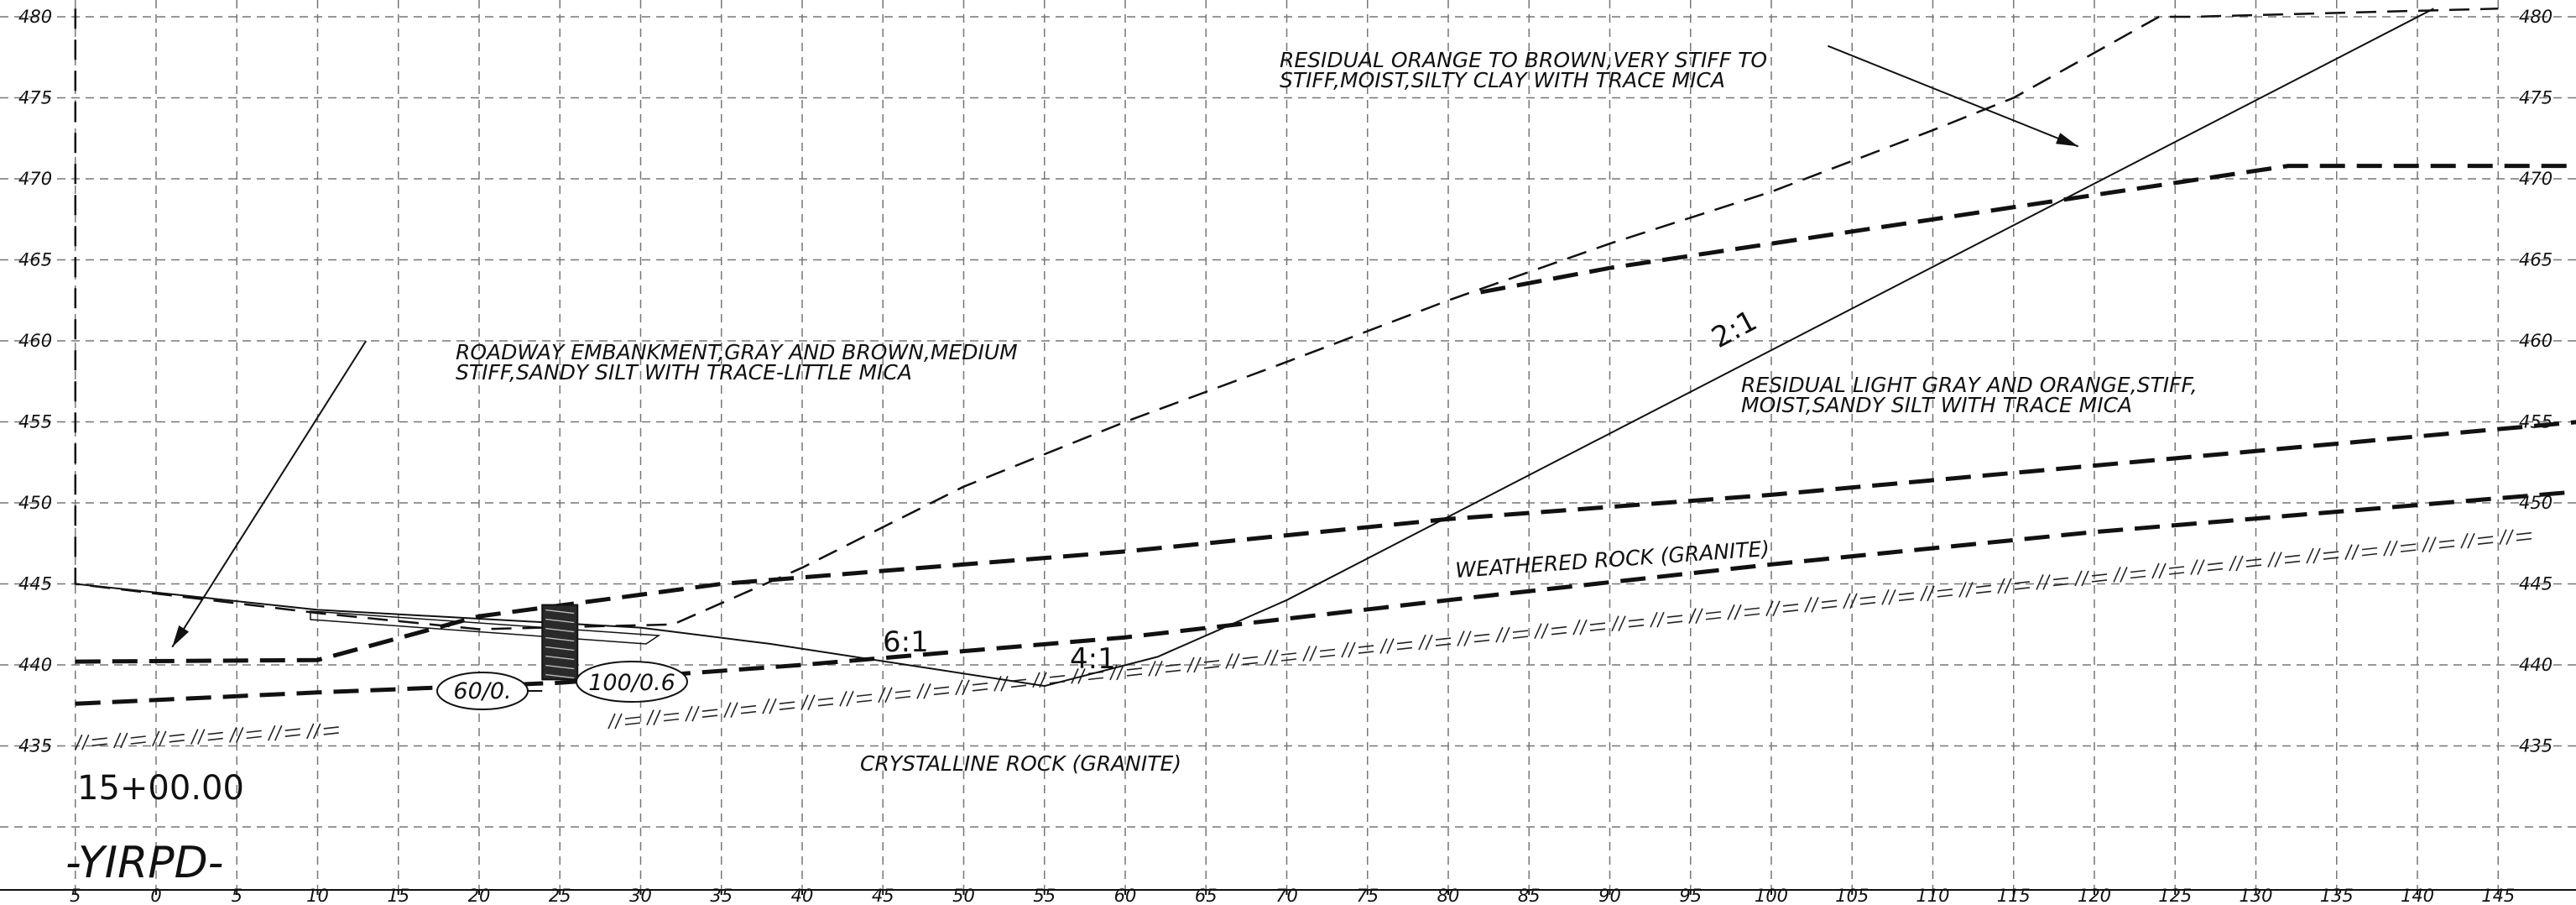 The height and width of the screenshot is (905, 2576). What do you see at coordinates (1502, 80) in the screenshot?
I see `residual-orange-label-2: STIFF,MOIST,SILTY CLAY WITH TRACE MICA` at bounding box center [1502, 80].